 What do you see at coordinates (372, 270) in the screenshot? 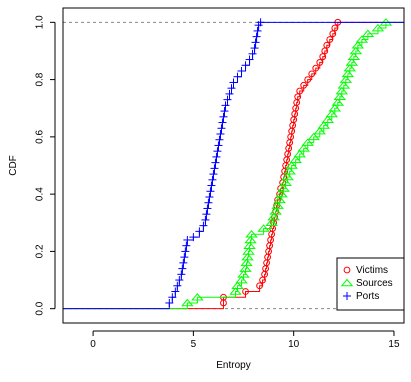
I see `legend-victims-label: Victims` at bounding box center [372, 270].